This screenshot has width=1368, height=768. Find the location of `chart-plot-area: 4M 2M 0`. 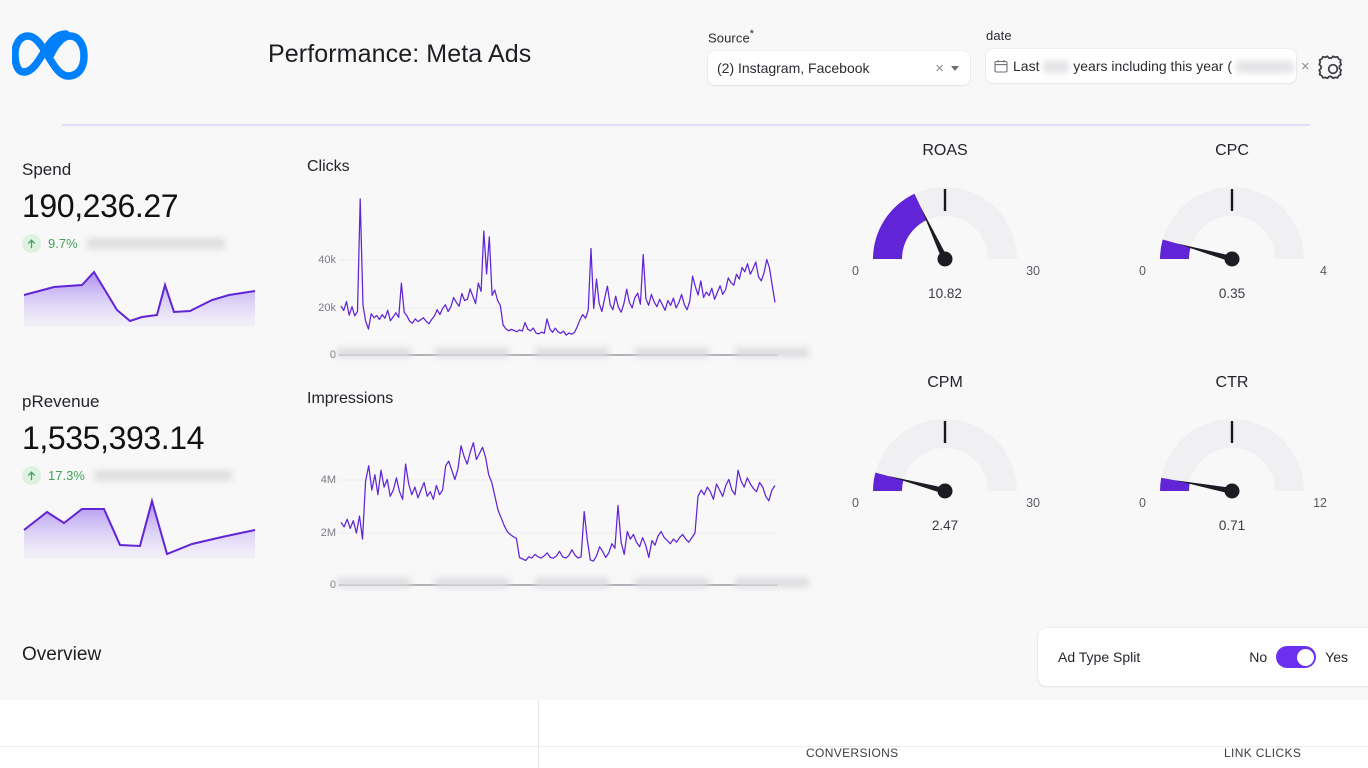

chart-plot-area: 4M 2M 0 is located at coordinates (558, 508).